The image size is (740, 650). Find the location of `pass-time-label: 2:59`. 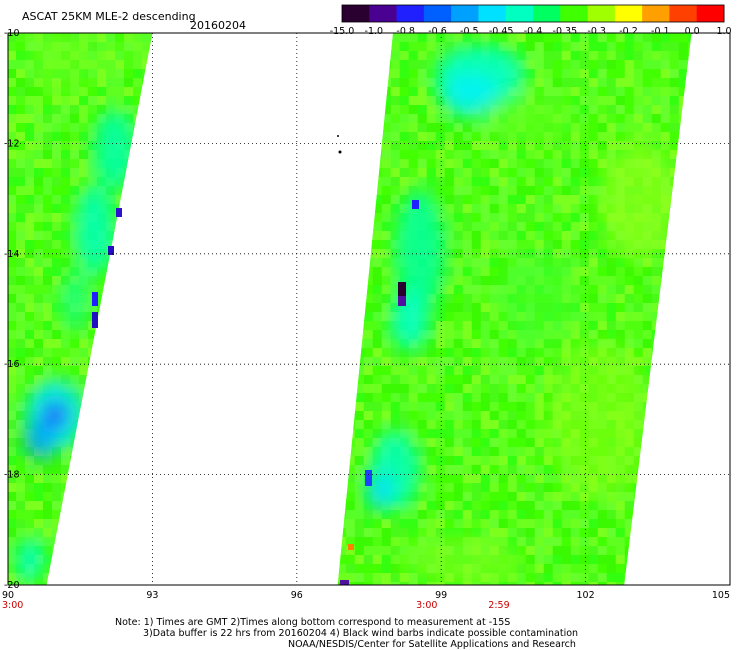

pass-time-label: 2:59 is located at coordinates (498, 605).